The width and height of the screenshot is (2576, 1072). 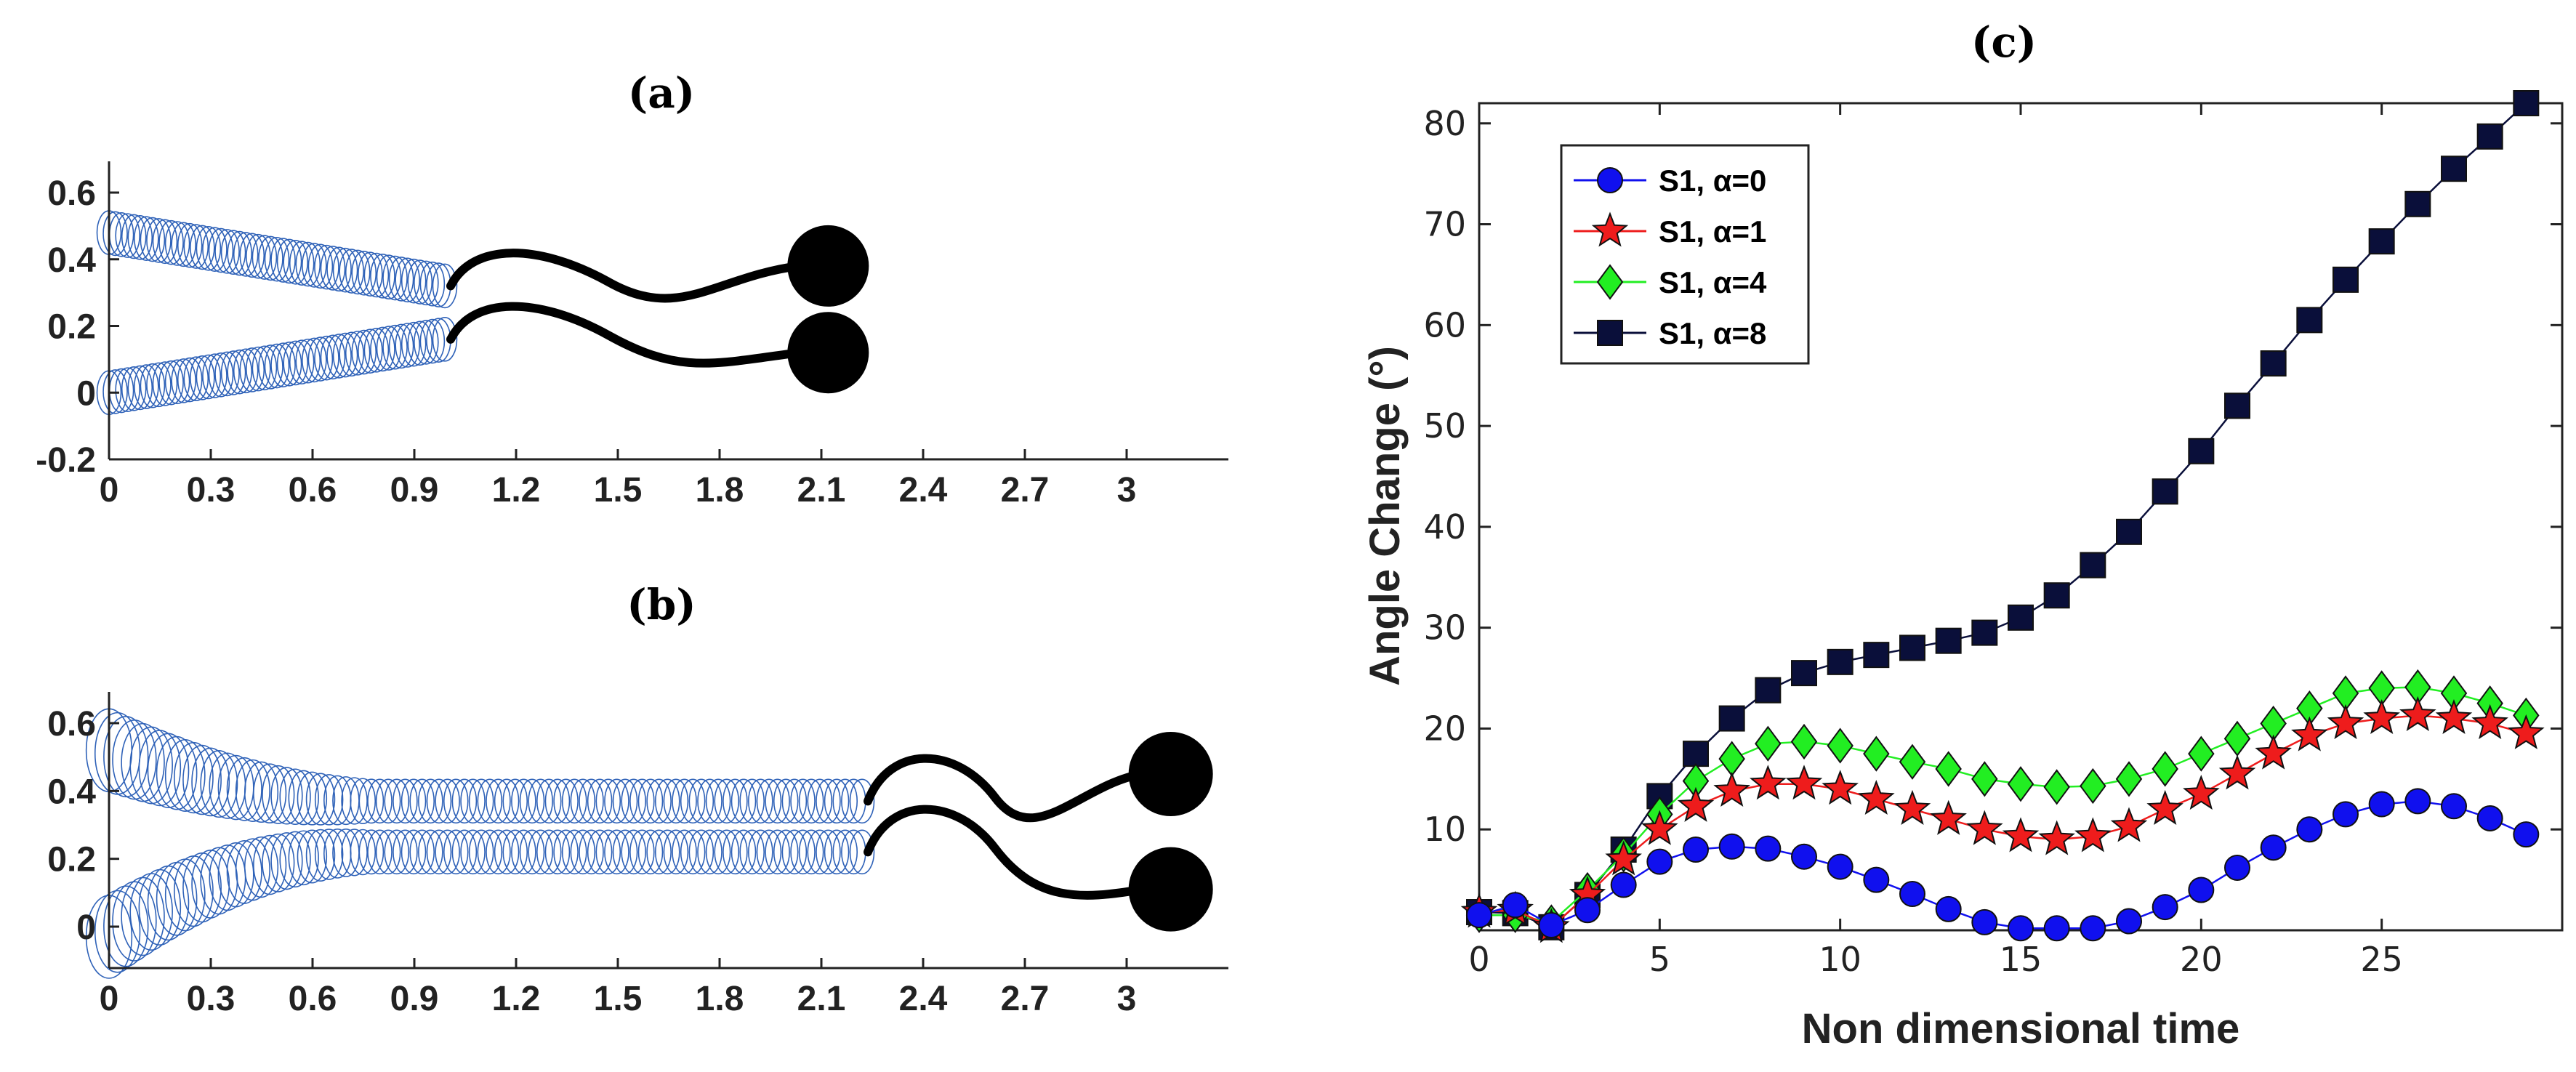 What do you see at coordinates (1478, 959) in the screenshot?
I see `x-tick-label: 0` at bounding box center [1478, 959].